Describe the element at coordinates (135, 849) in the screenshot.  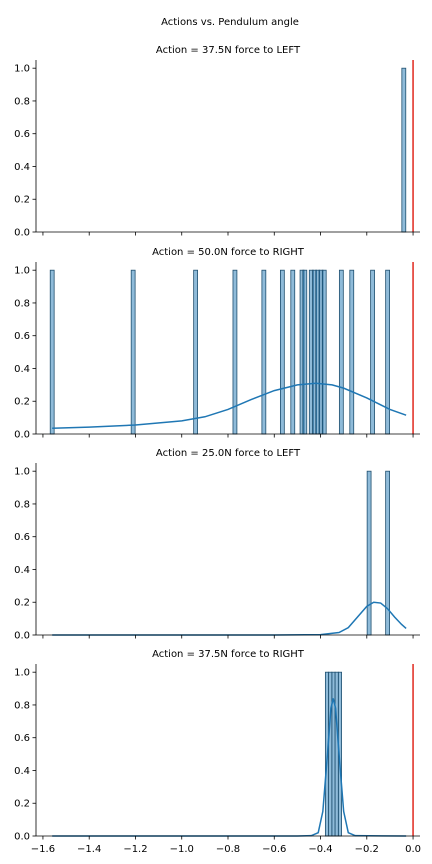
I see `x-tick-label: −1.2` at that location.